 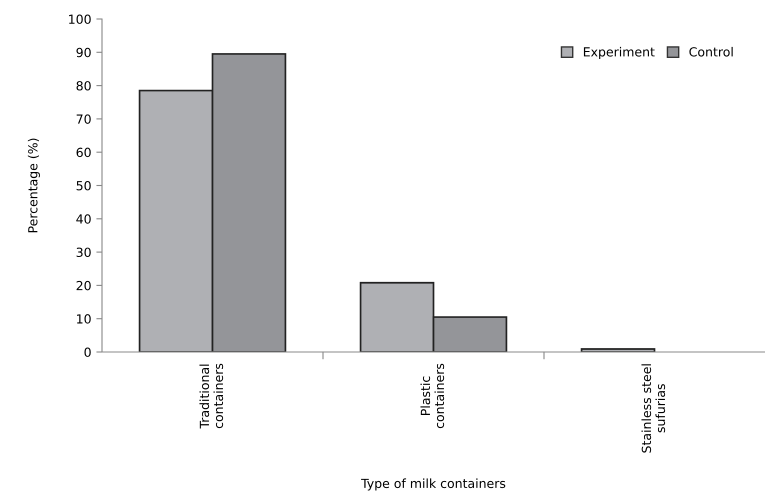 I want to click on y-tick-label: 30, so click(x=83, y=253).